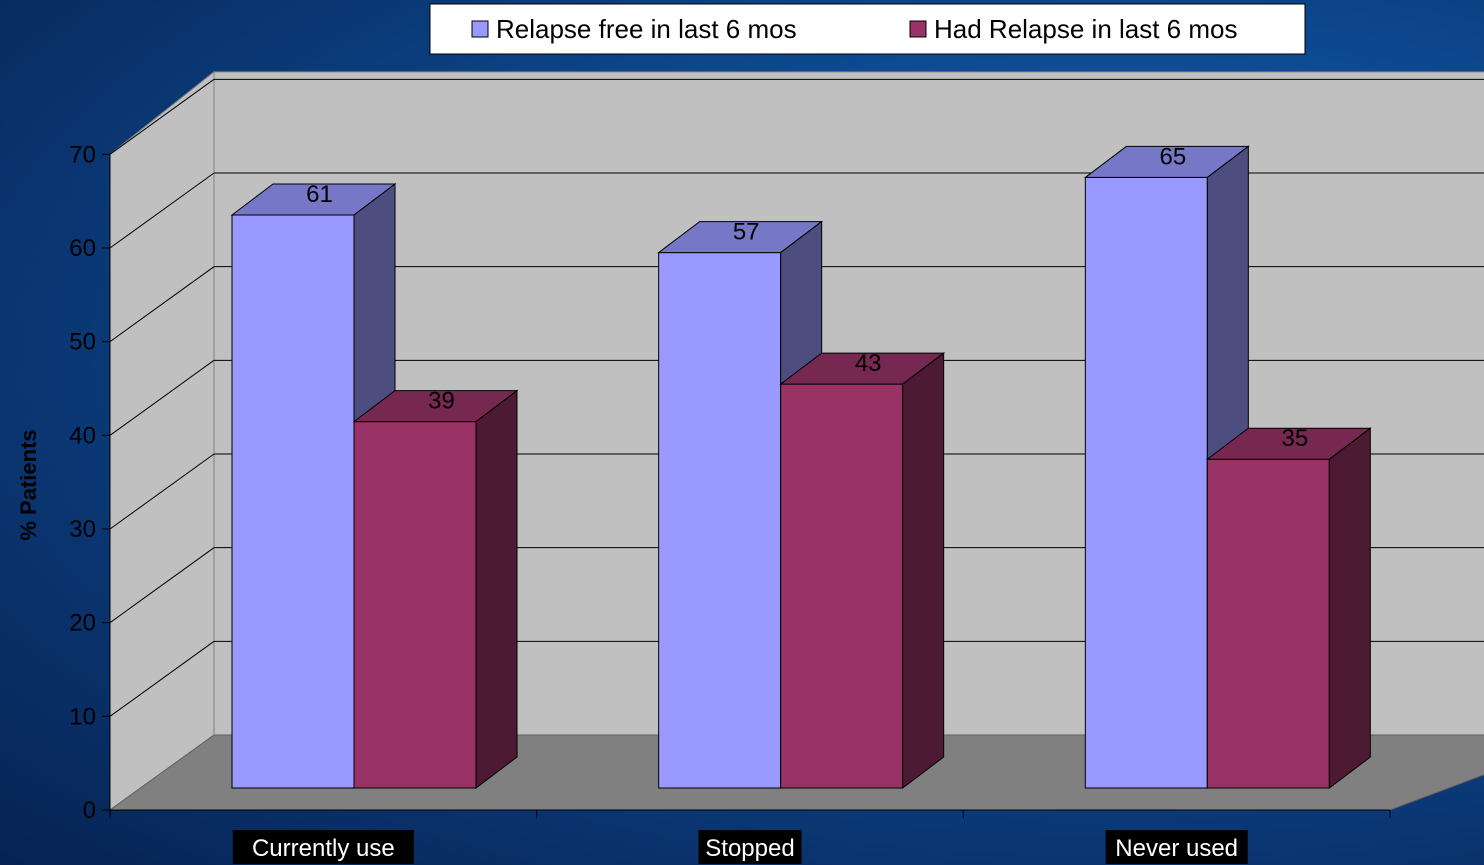 This screenshot has height=865, width=1484. I want to click on legend-box, so click(867, 29).